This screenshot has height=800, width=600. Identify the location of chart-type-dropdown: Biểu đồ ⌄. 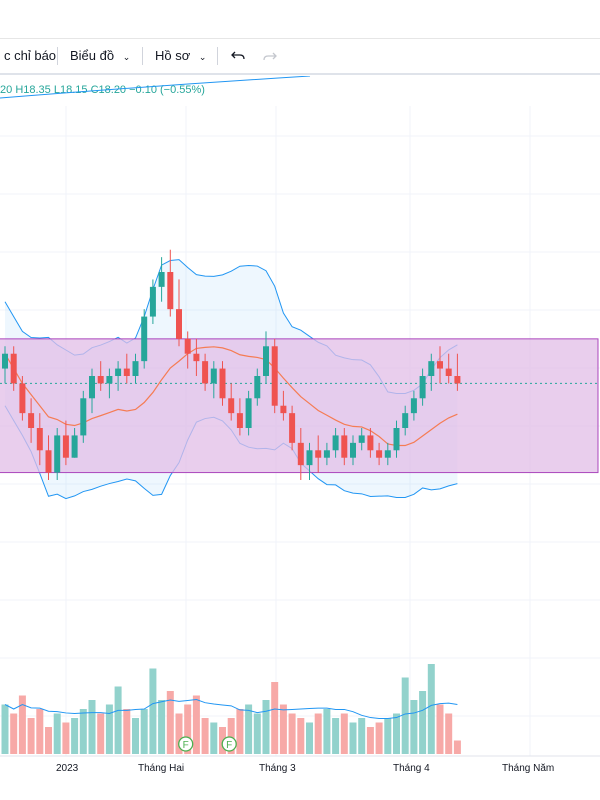
(100, 56).